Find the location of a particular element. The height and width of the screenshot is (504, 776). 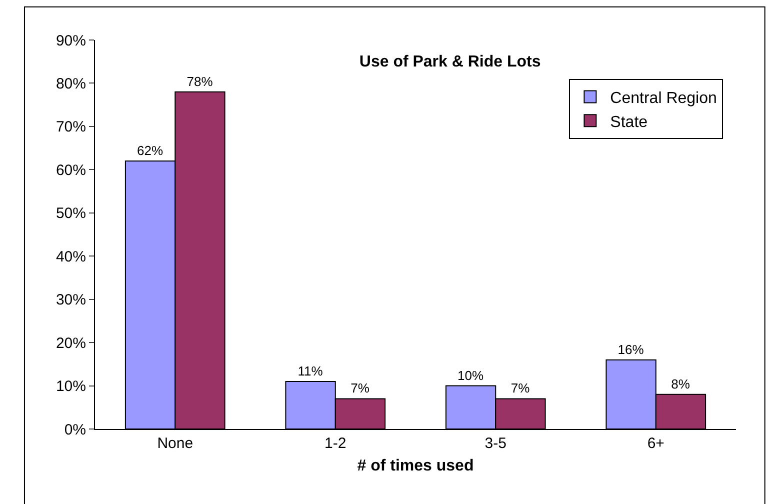

y-tick-label: 30% is located at coordinates (71, 300).